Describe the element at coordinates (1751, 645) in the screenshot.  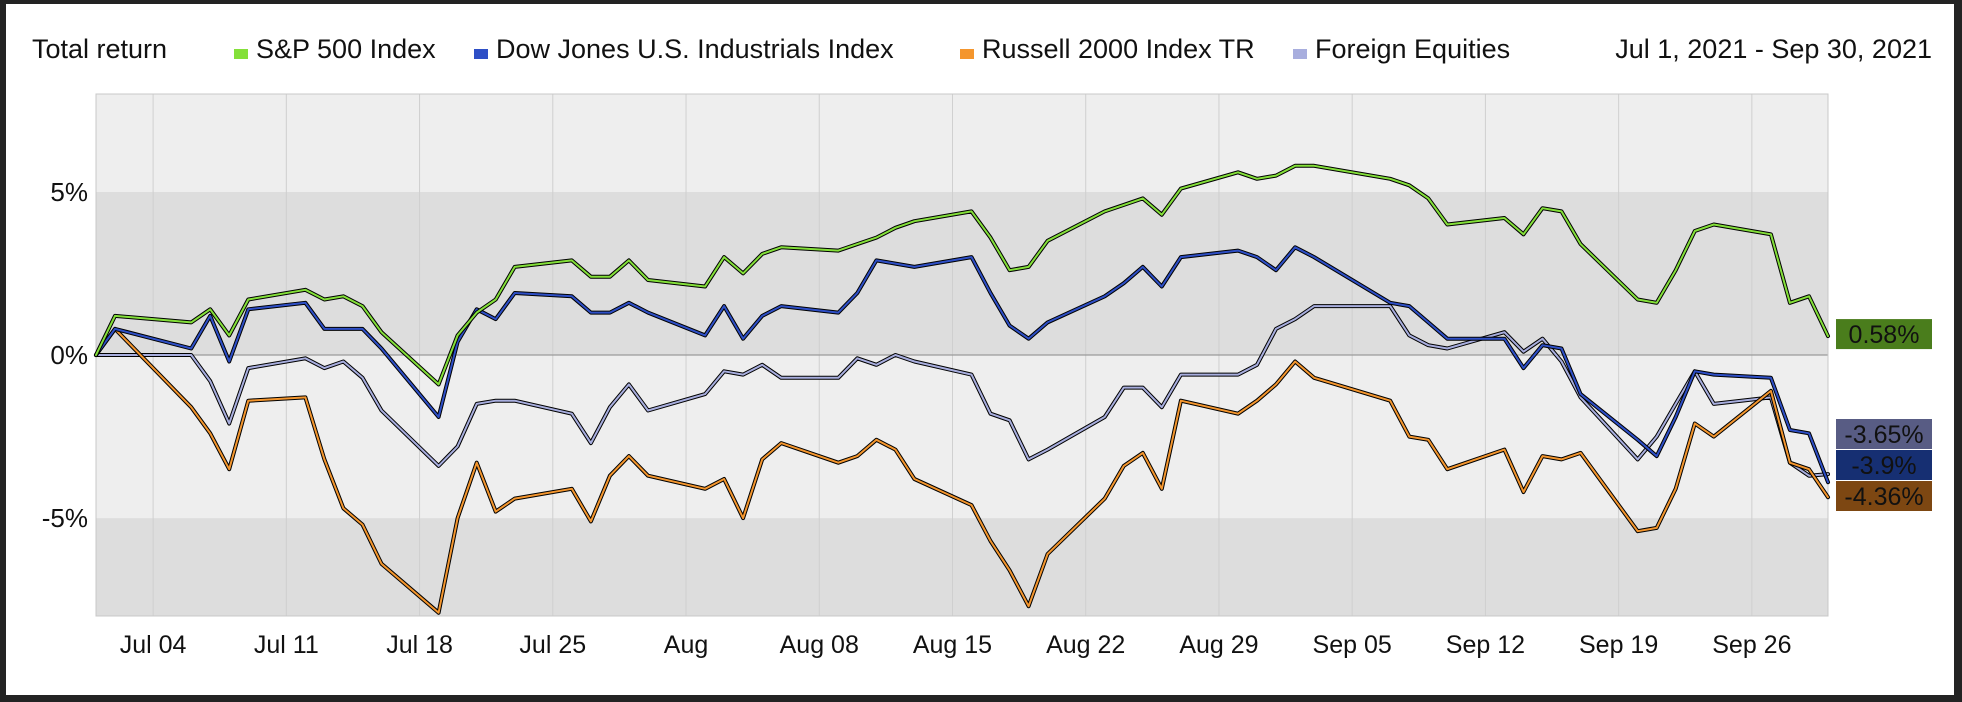
I see `x-tick-label: Sep 26` at that location.